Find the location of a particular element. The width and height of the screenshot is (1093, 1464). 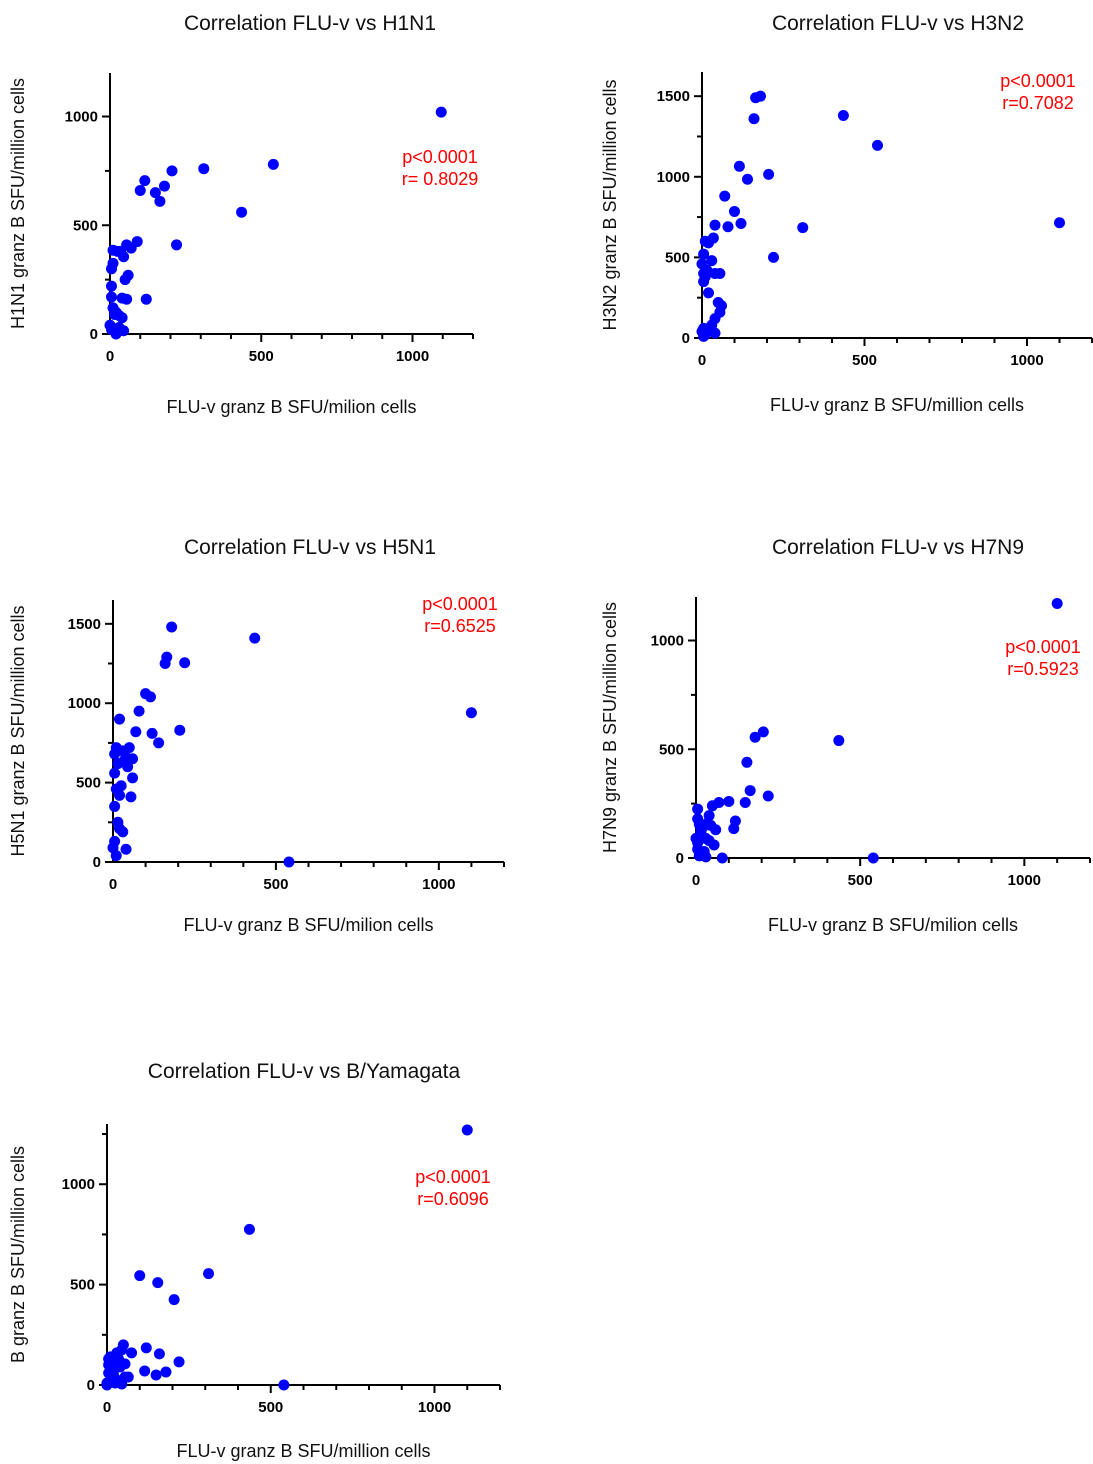

chart-title: Correlation FLU-v vs H7N9 is located at coordinates (898, 547).